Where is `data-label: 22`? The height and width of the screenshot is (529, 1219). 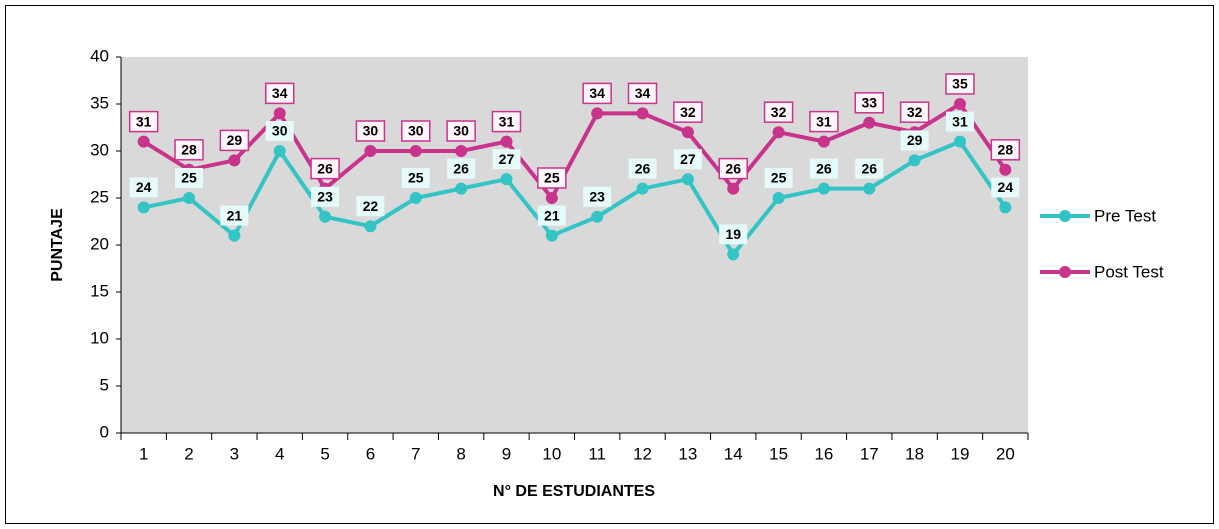
data-label: 22 is located at coordinates (371, 206).